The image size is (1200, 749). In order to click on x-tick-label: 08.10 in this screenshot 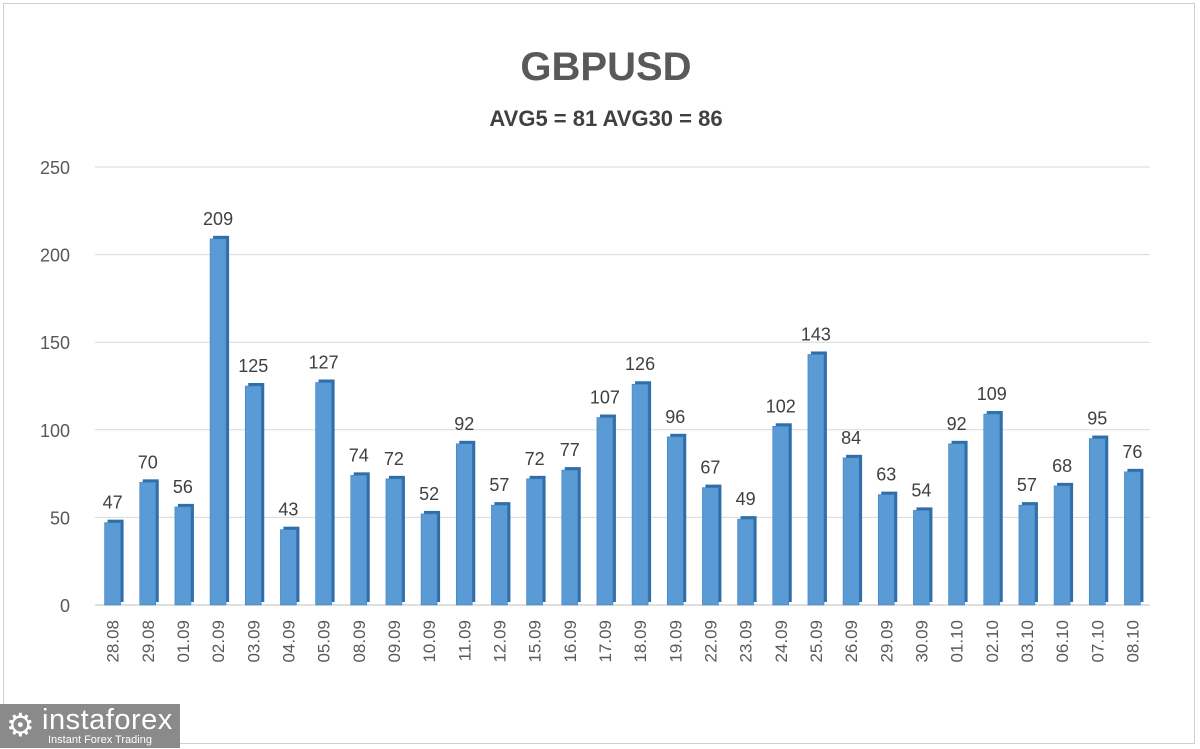, I will do `click(1132, 641)`.